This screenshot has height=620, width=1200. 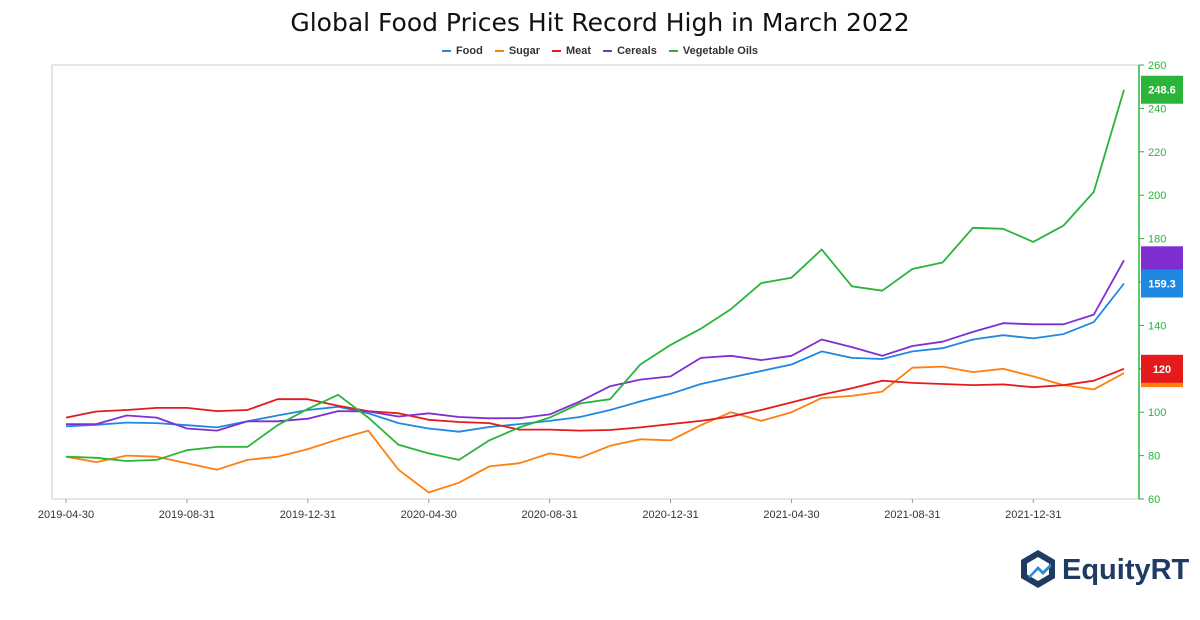 What do you see at coordinates (1154, 457) in the screenshot?
I see `y-tick-label: 80` at bounding box center [1154, 457].